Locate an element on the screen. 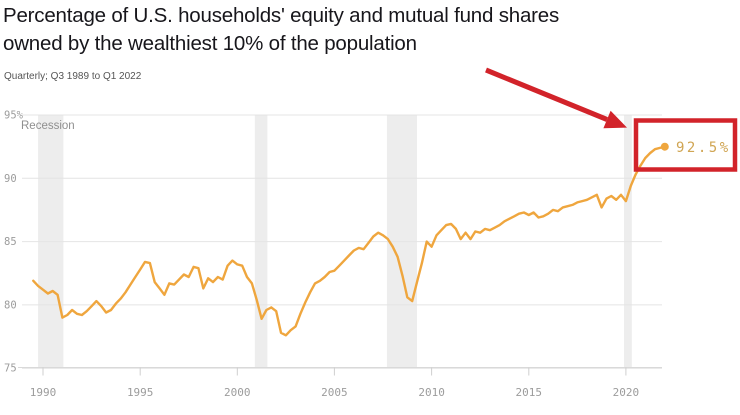 The image size is (740, 415). end-value-label: 92.5% is located at coordinates (703, 148).